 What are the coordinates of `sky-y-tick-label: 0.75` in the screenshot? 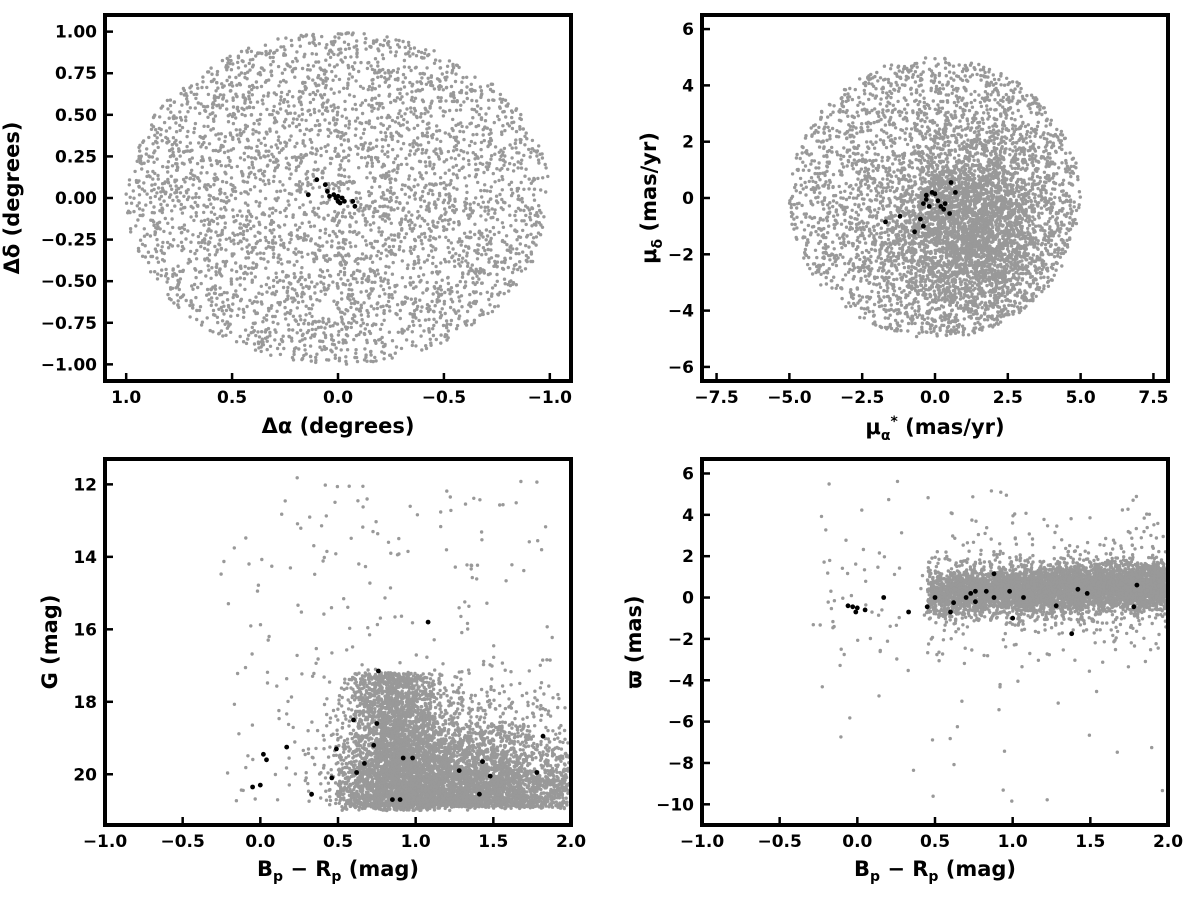 It's located at (76, 74).